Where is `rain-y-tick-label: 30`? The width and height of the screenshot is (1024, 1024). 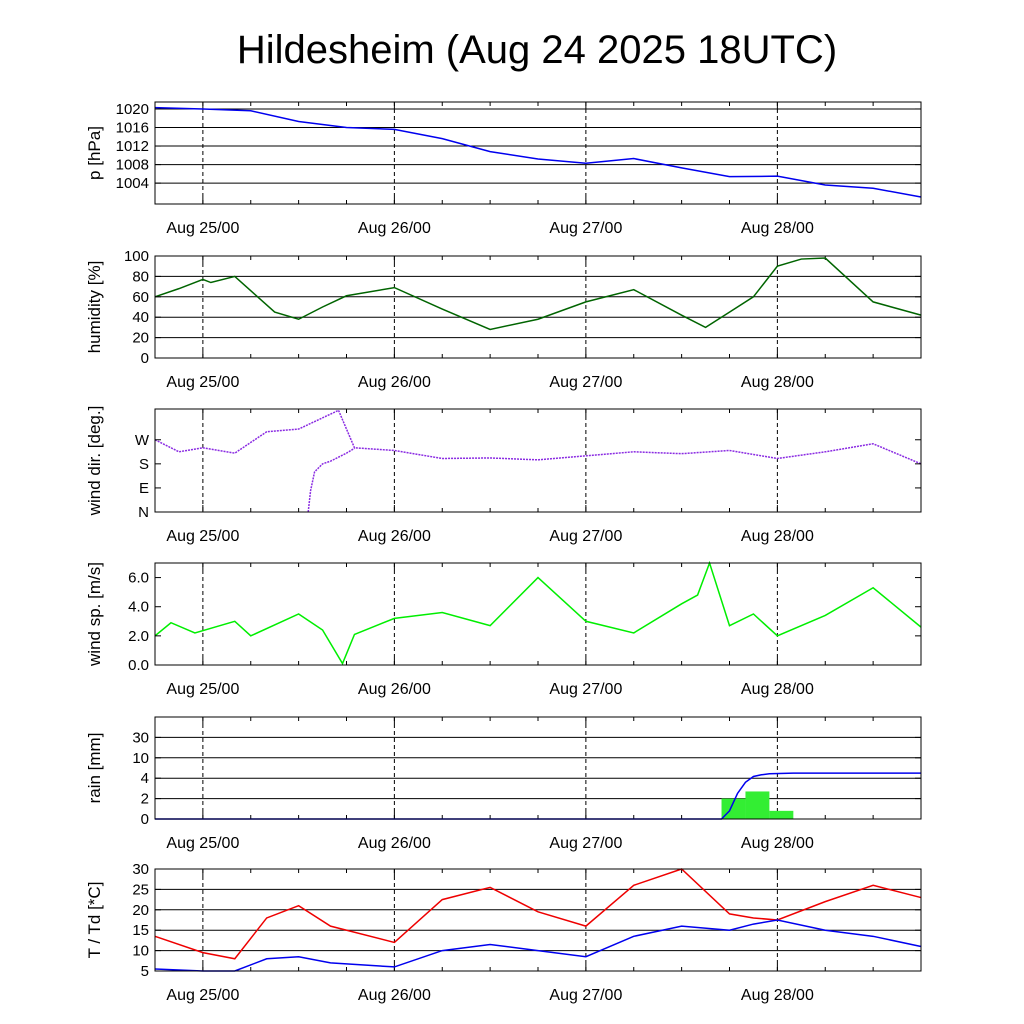
rain-y-tick-label: 30 is located at coordinates (140, 737).